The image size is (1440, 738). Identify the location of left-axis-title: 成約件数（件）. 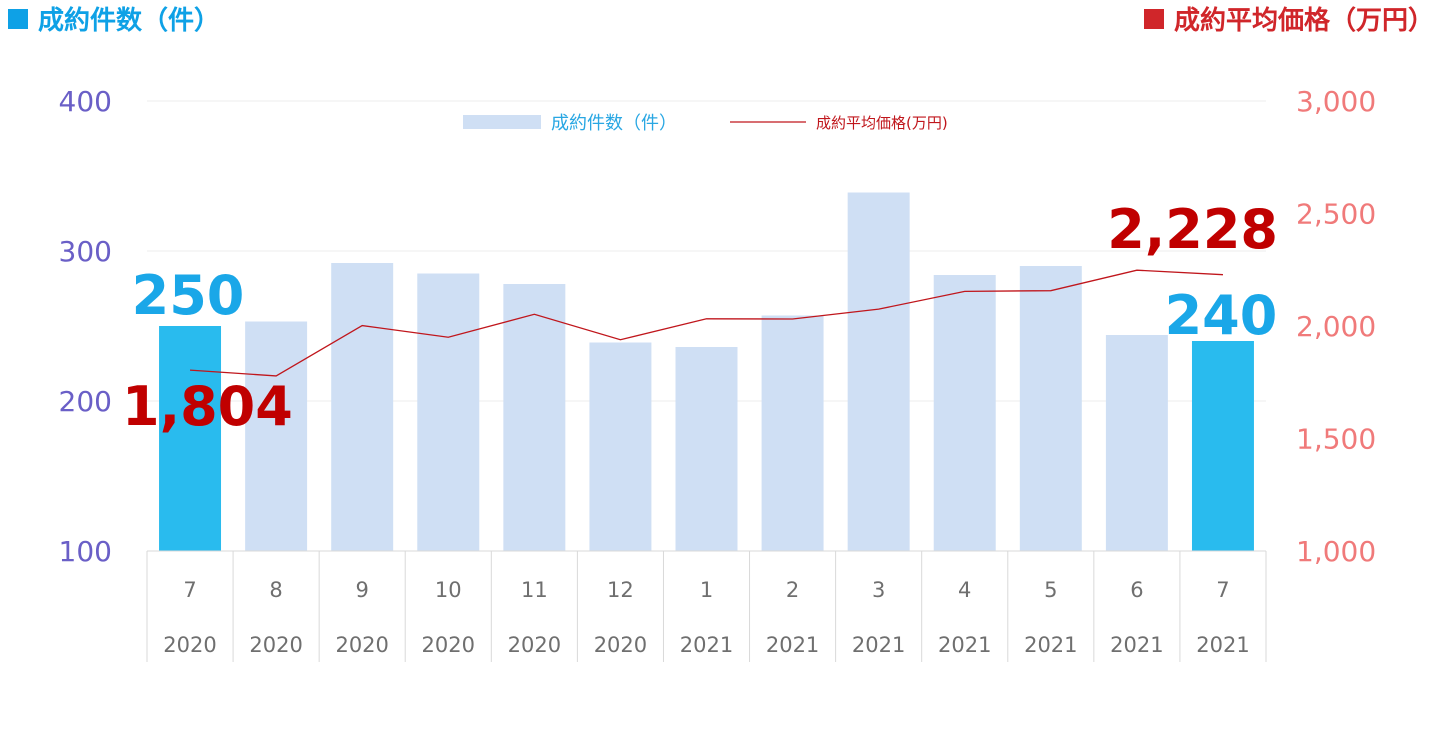
(114, 18).